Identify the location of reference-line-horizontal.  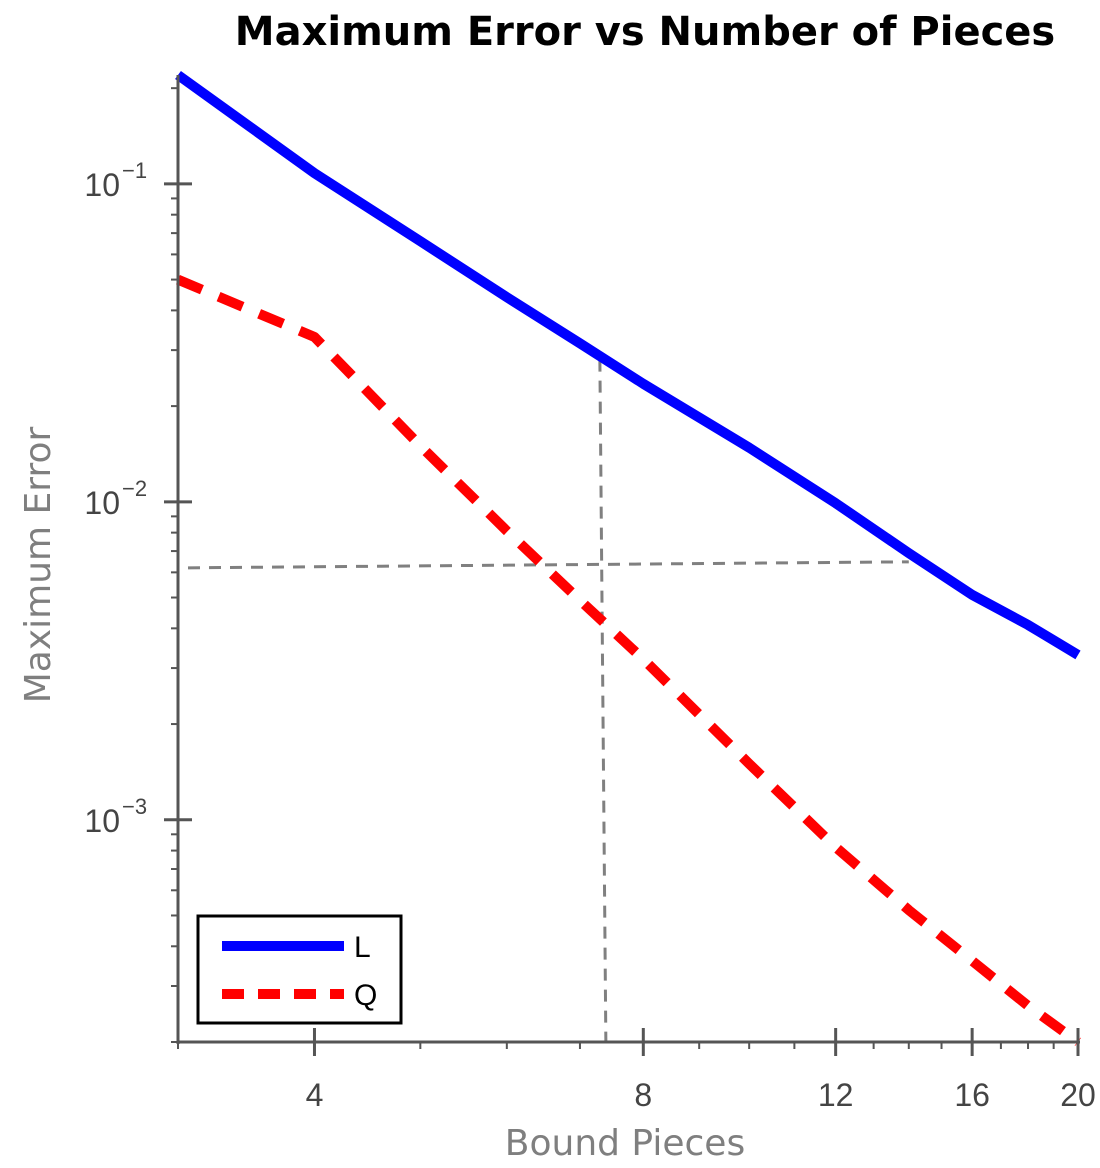
(548, 565).